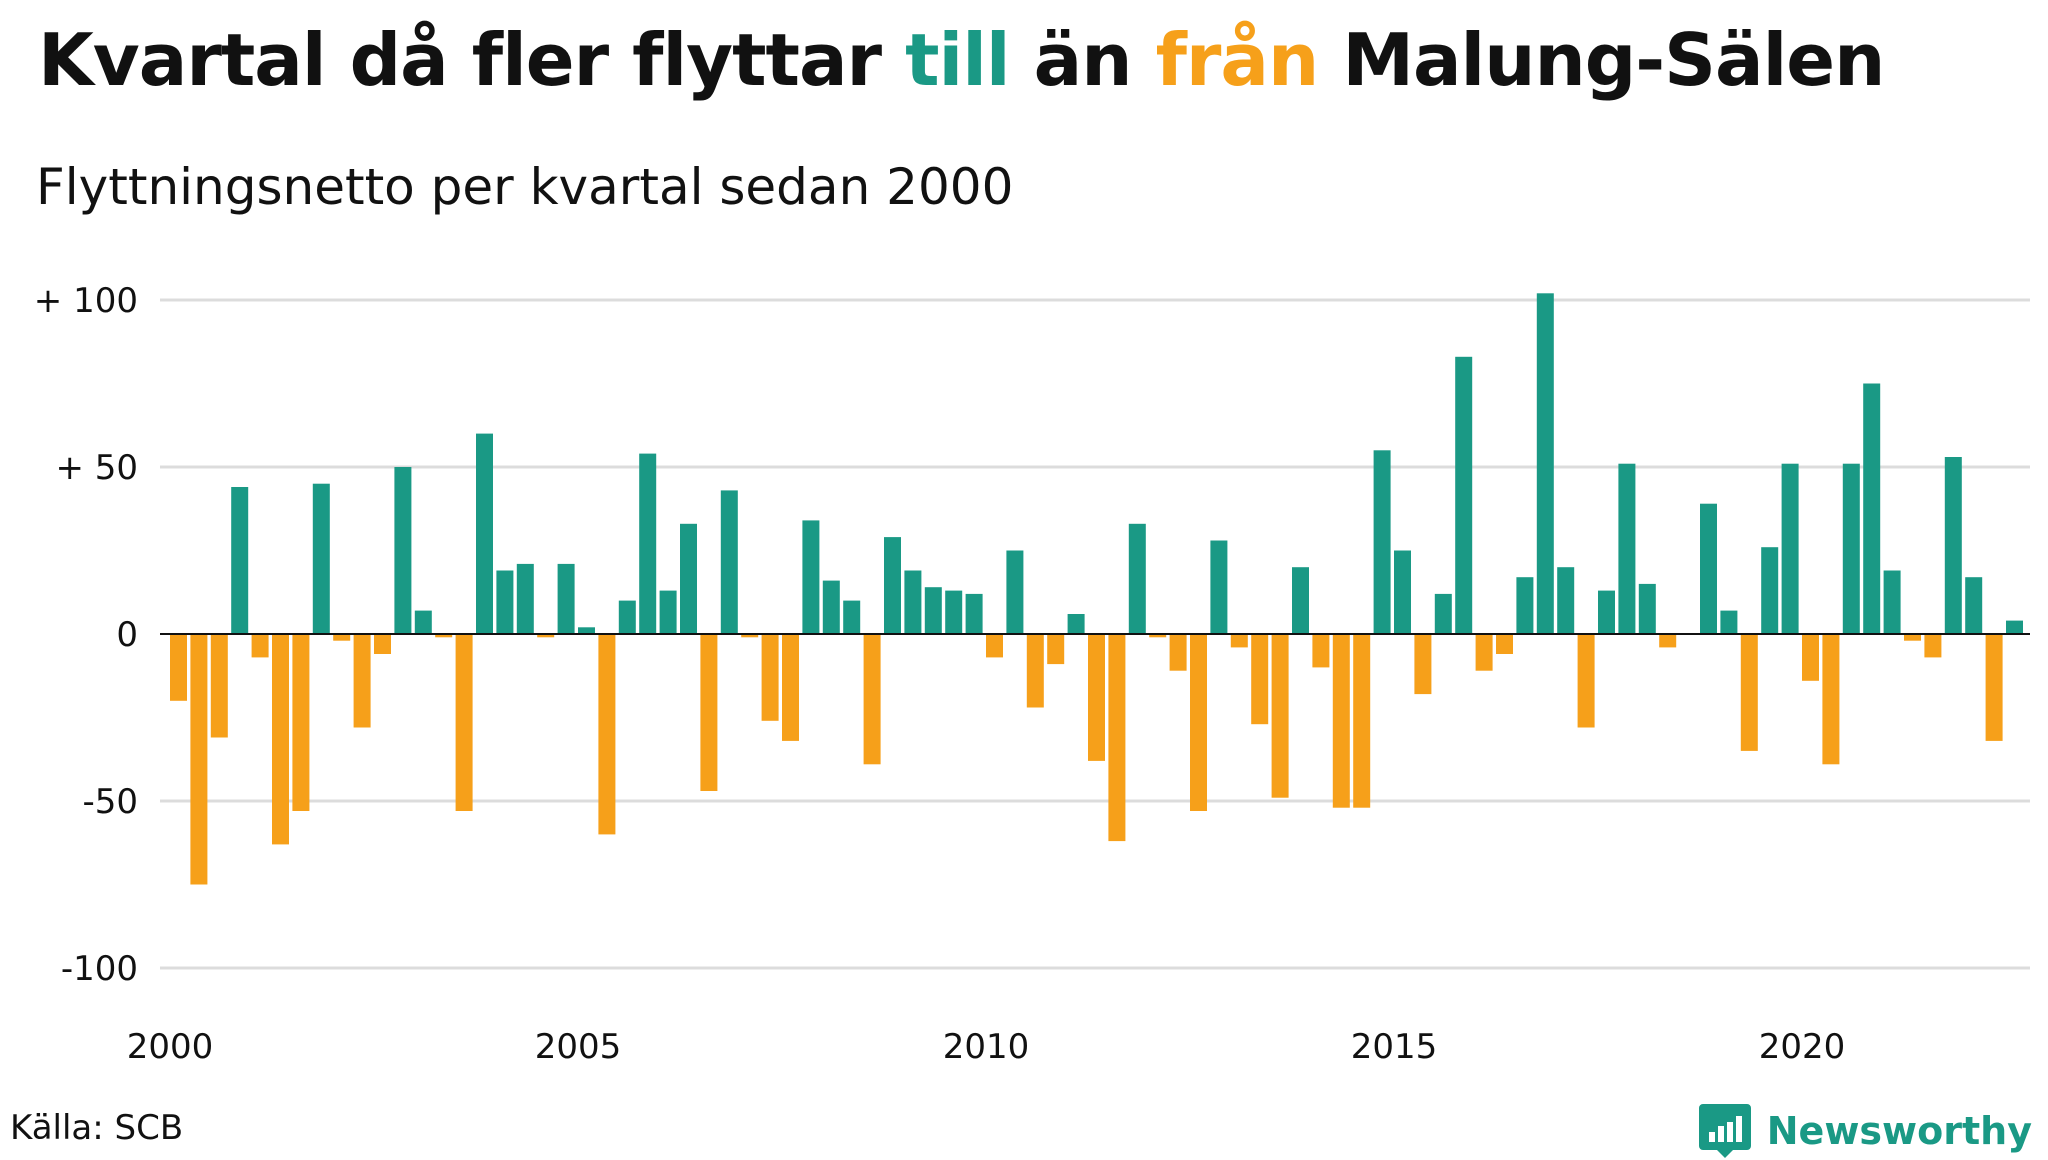  Describe the element at coordinates (127, 635) in the screenshot. I see `y-tick-label: 0` at that location.